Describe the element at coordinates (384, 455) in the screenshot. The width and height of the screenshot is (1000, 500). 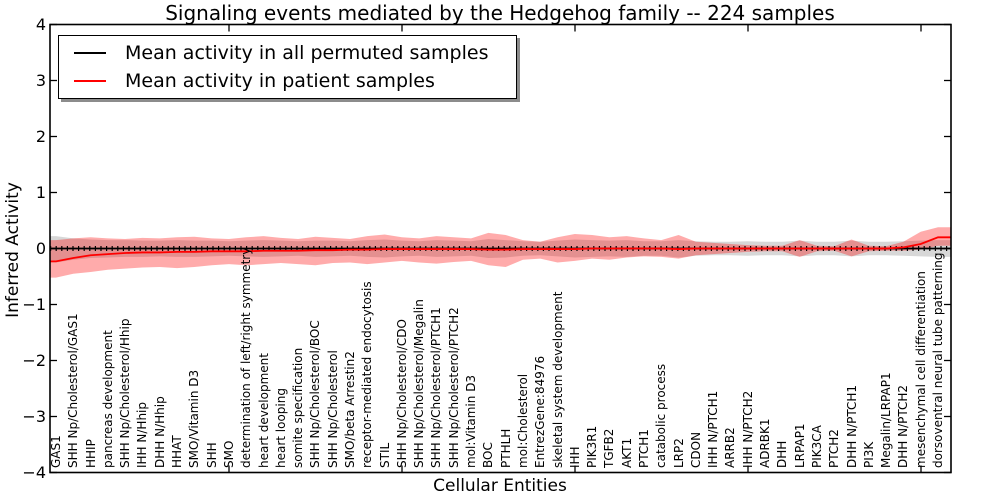
I see `x-tick-label: STIL` at that location.